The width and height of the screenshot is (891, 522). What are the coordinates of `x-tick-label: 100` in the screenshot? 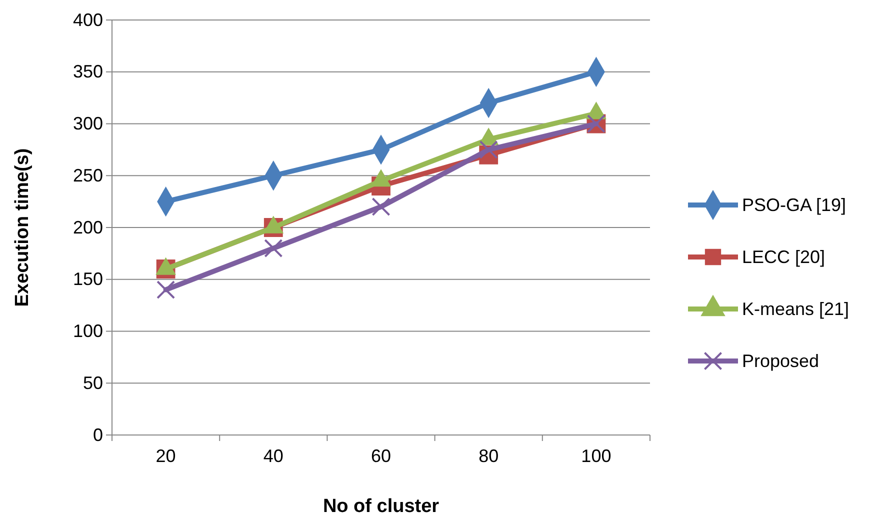 It's located at (596, 456).